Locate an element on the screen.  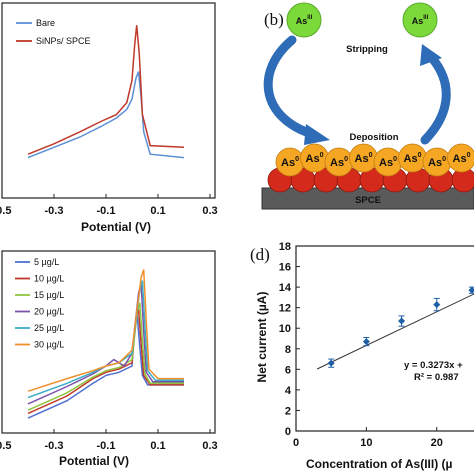
legend-a-label-sinps: SiNPs/ SPCE is located at coordinates (63, 41).